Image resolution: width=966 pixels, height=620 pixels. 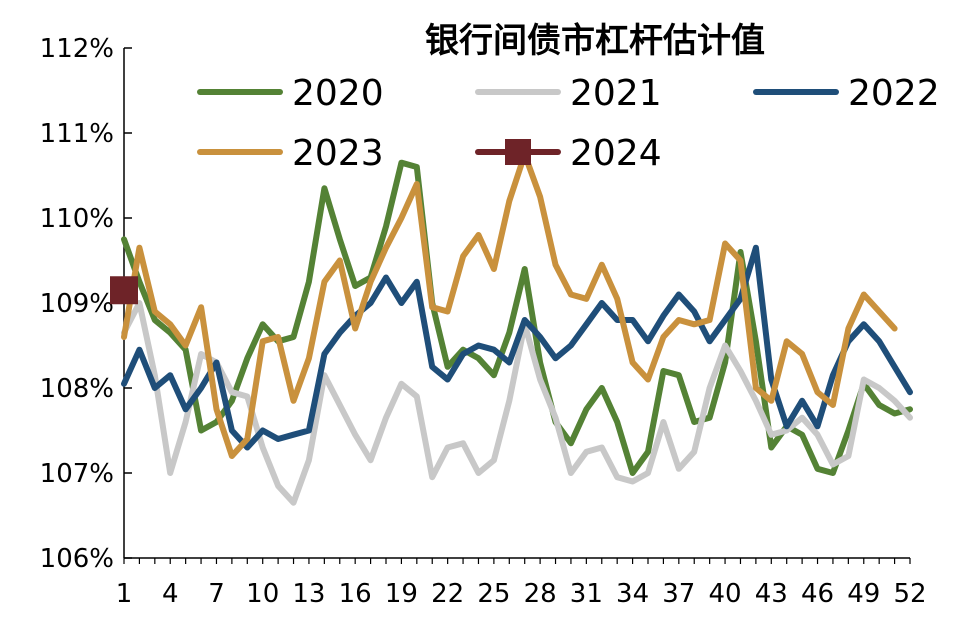 I want to click on x-tick-label: 19, so click(x=401, y=594).